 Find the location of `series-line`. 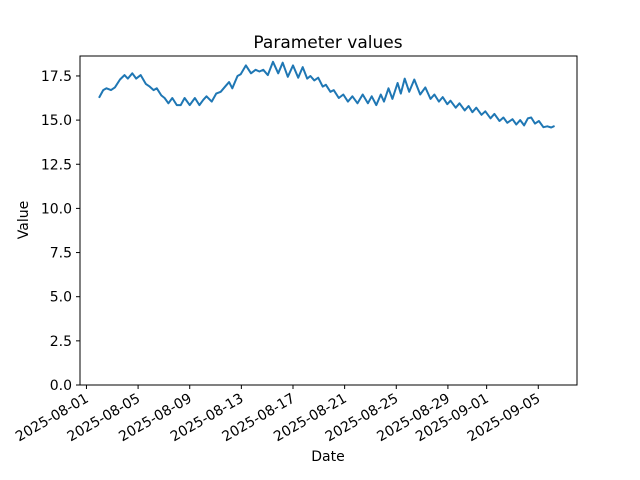

series-line is located at coordinates (326, 94).